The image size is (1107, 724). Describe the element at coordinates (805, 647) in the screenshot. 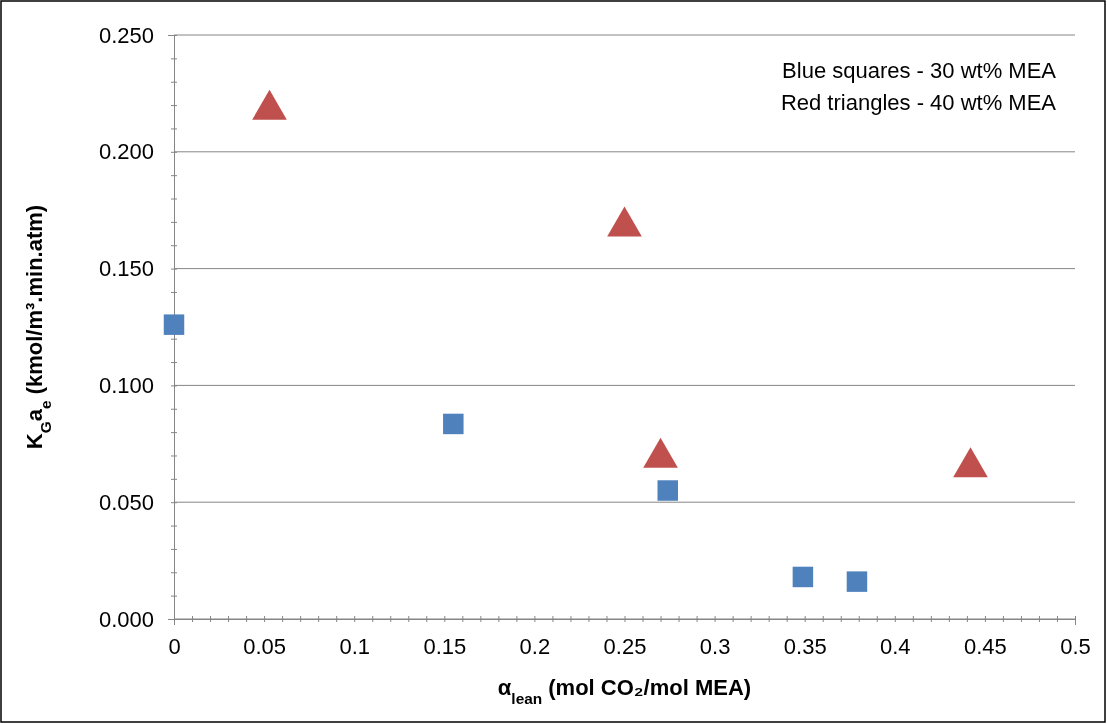

I see `x-tick-label: 0.35` at that location.